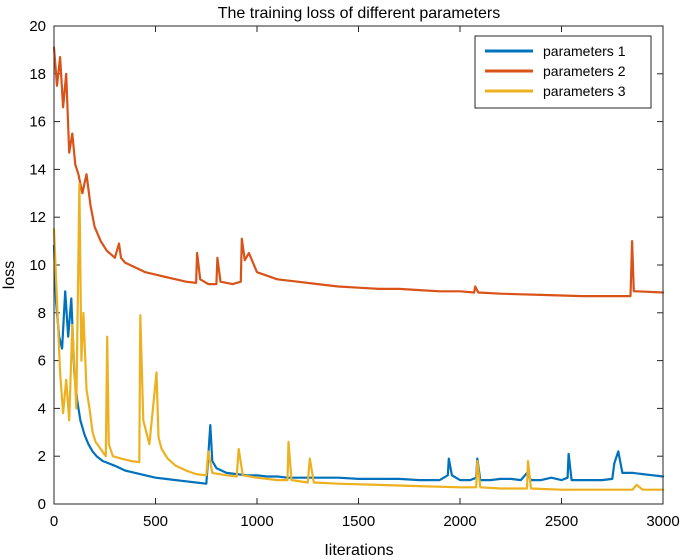 This screenshot has height=560, width=685. What do you see at coordinates (54, 521) in the screenshot?
I see `x-tick-label: 0` at bounding box center [54, 521].